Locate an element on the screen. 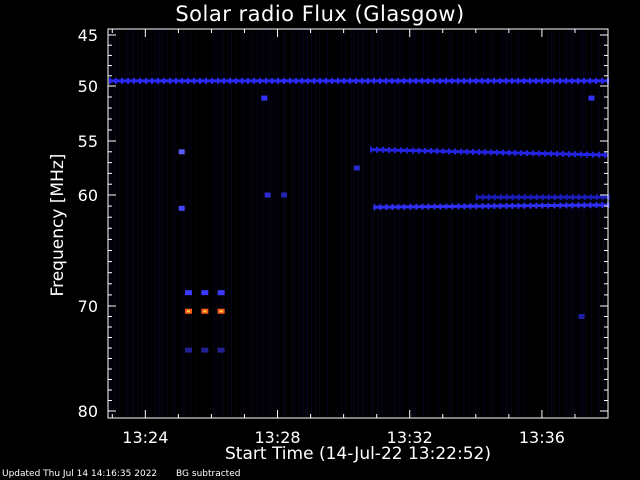  emission-dash is located at coordinates (205, 350).